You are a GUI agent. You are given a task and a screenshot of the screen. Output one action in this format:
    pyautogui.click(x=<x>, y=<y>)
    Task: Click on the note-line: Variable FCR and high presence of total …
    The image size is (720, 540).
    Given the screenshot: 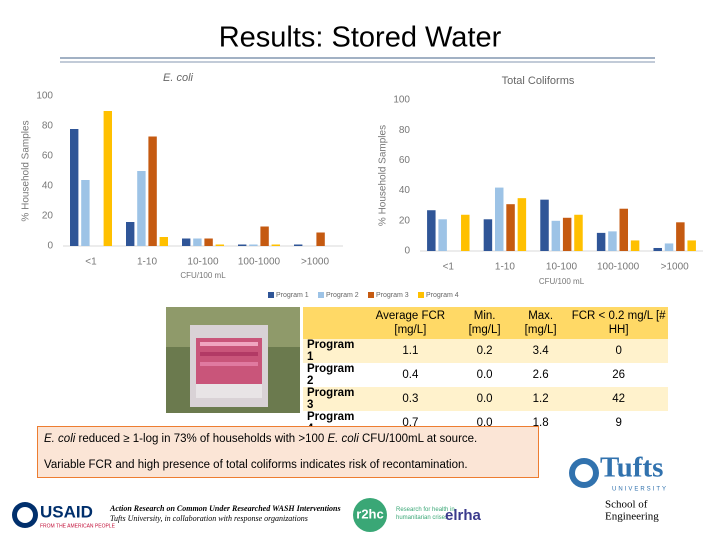 What is the action you would take?
    pyautogui.click(x=256, y=465)
    